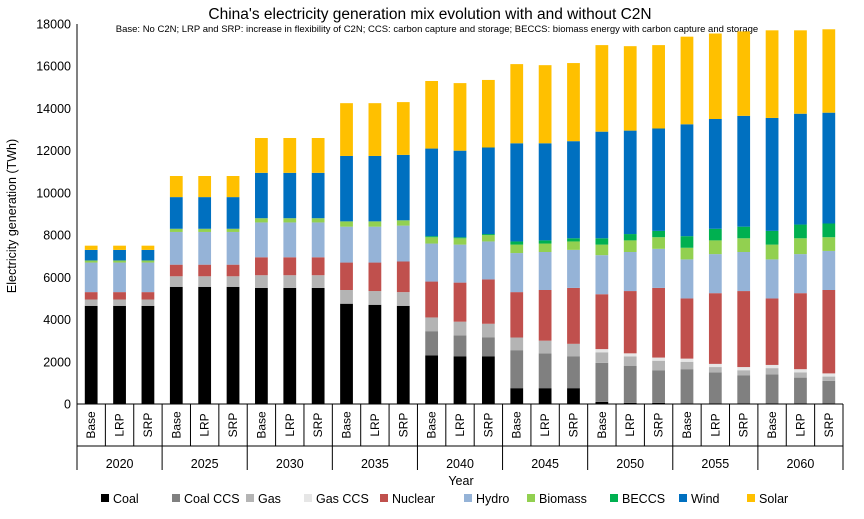 This screenshot has width=864, height=519. What do you see at coordinates (492, 499) in the screenshot?
I see `legend-label: Hydro` at bounding box center [492, 499].